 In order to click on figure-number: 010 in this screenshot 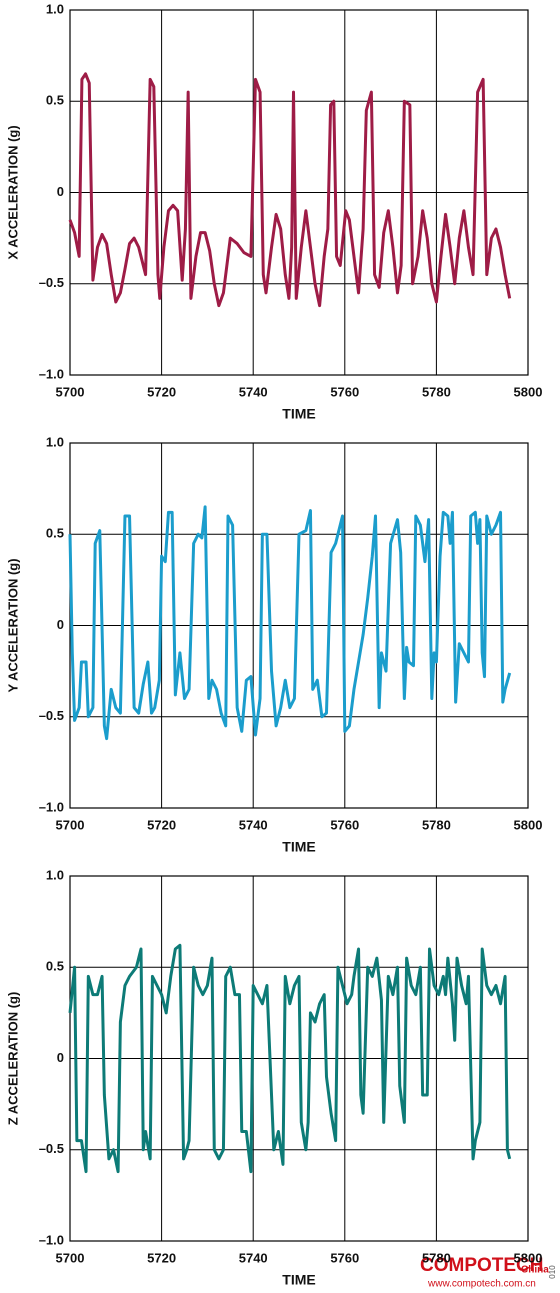, I will do `click(552, 1272)`.